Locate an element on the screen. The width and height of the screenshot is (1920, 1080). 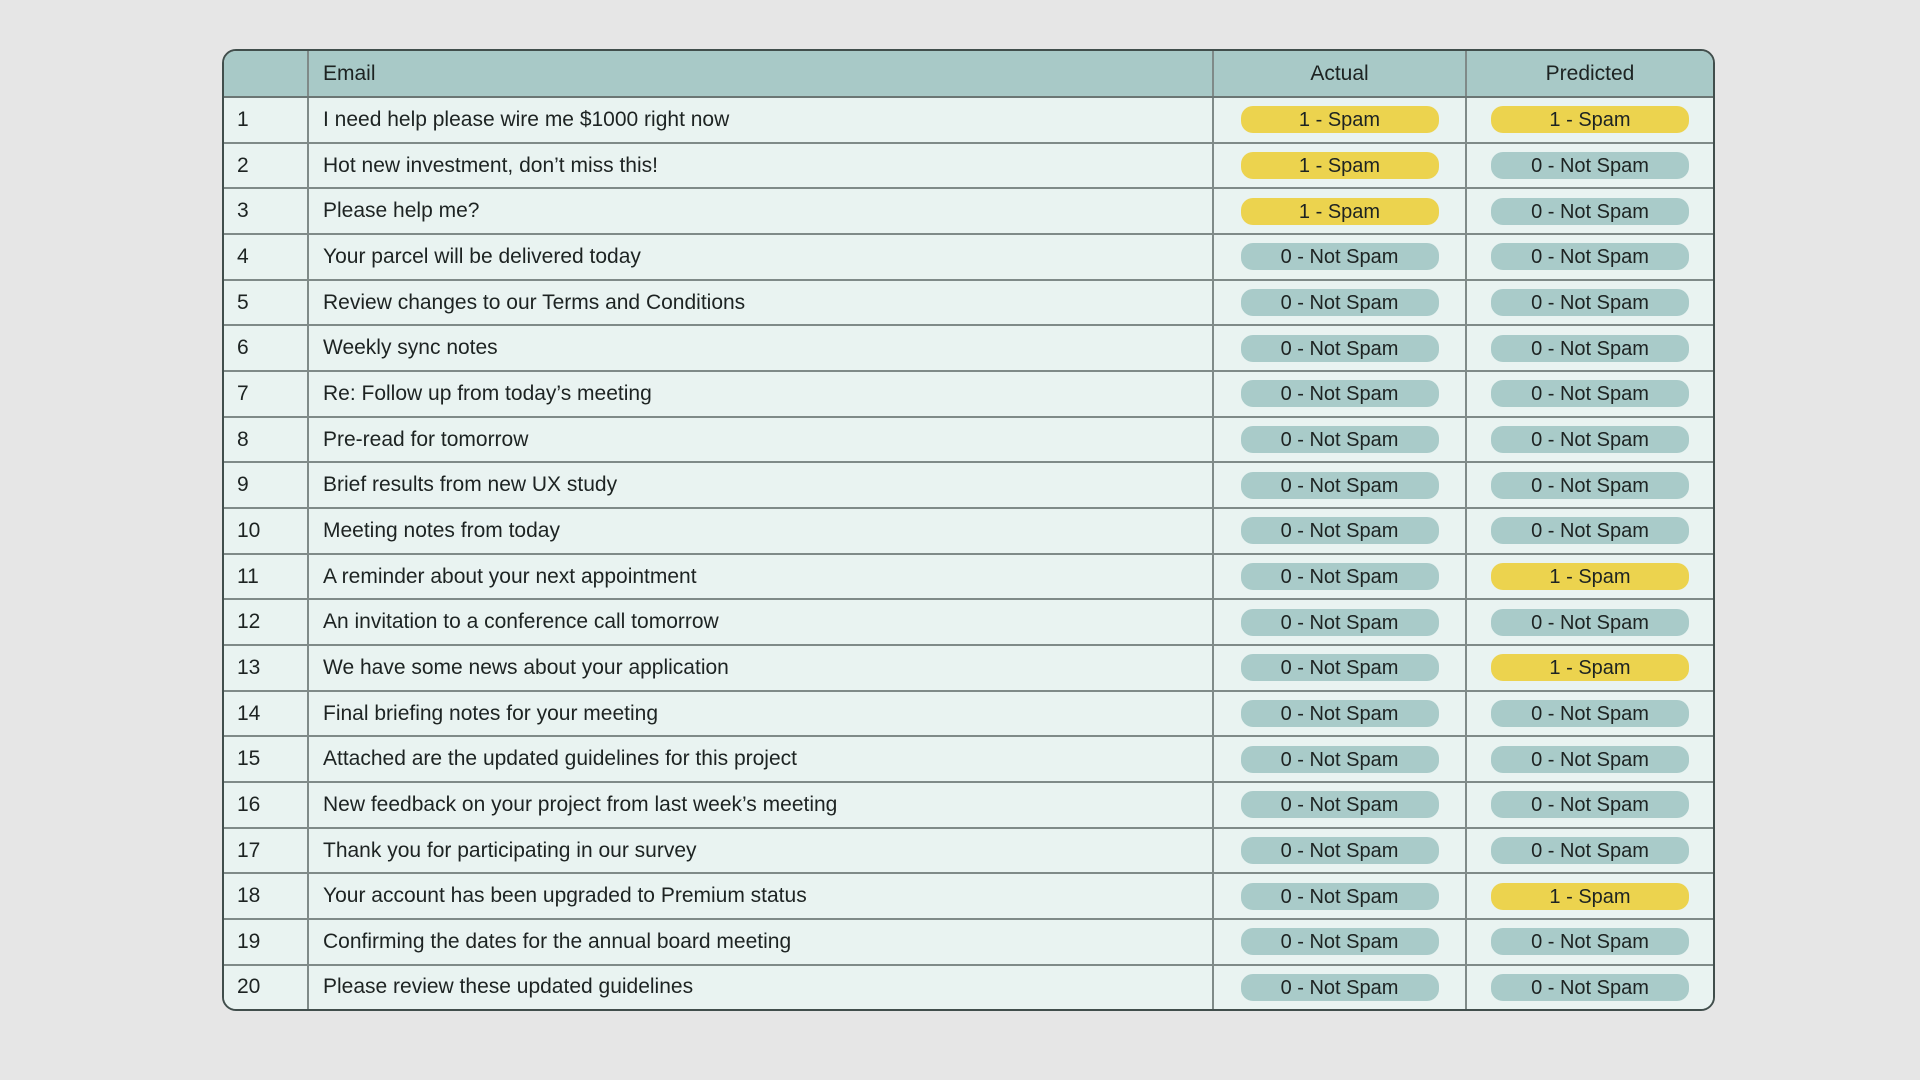
row-number: 14 is located at coordinates (266, 714).